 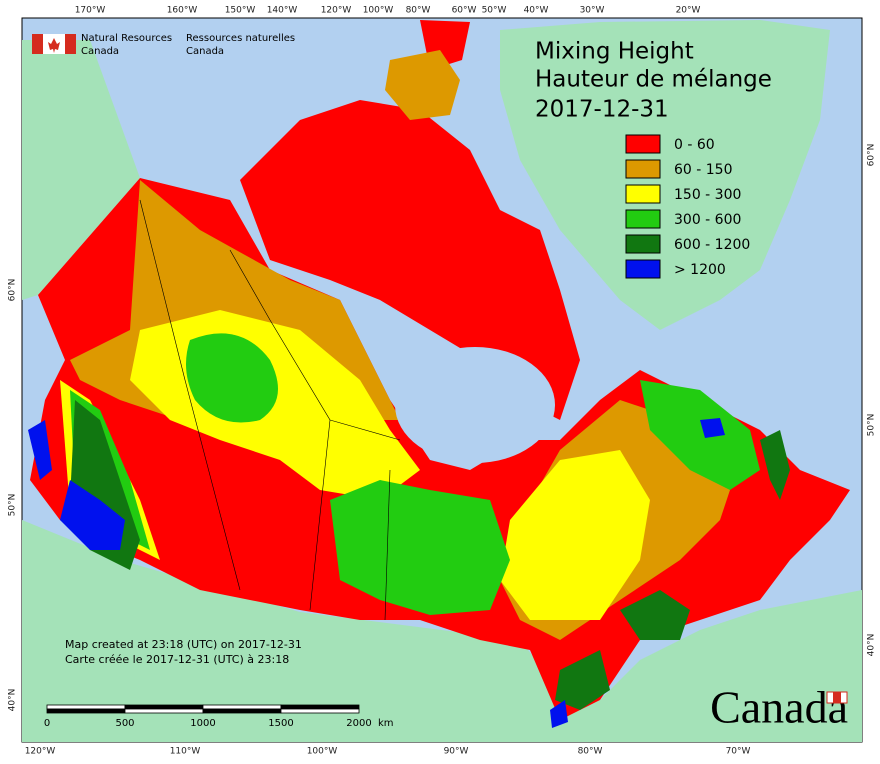 I want to click on scale-bar-label: 500, so click(x=124, y=723).